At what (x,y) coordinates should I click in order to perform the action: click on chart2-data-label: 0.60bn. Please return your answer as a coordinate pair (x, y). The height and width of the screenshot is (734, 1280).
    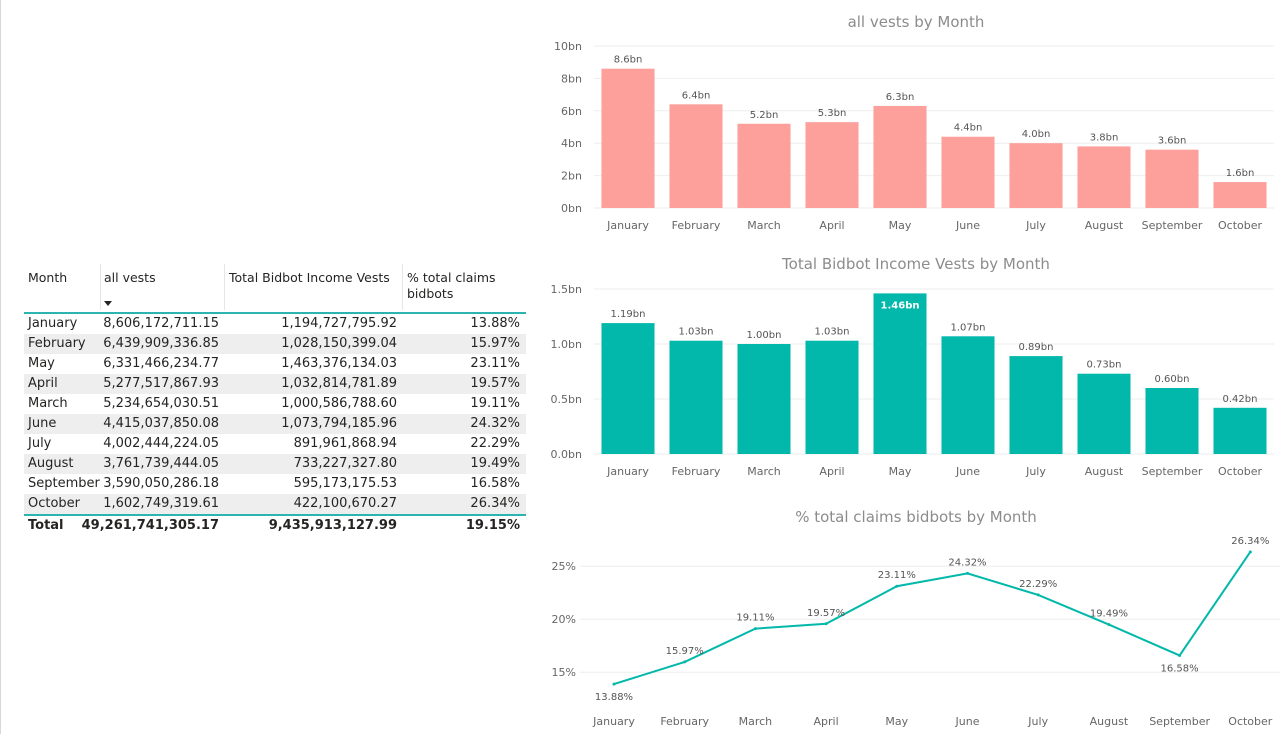
    Looking at the image, I should click on (1172, 379).